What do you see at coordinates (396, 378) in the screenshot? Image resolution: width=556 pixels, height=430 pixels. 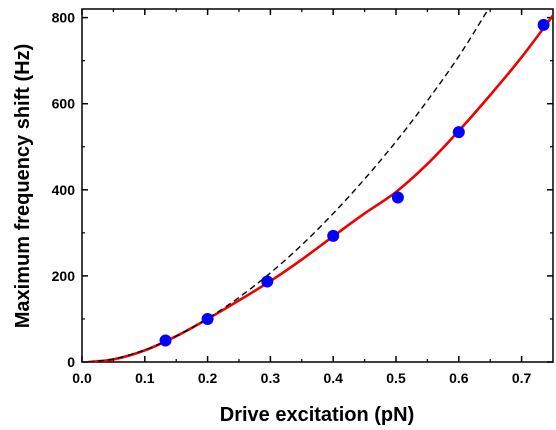 I see `x-tick-label: 0.5` at bounding box center [396, 378].